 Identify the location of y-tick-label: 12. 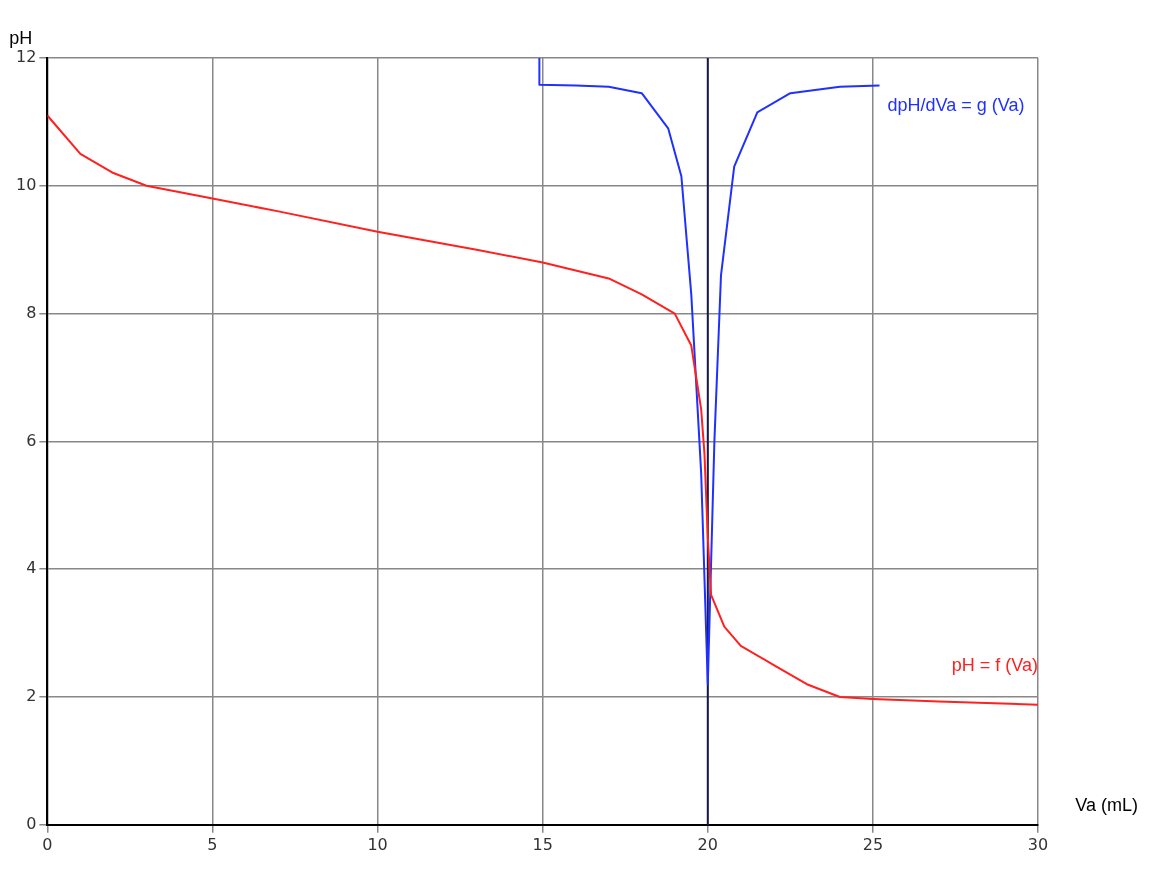
(26, 57).